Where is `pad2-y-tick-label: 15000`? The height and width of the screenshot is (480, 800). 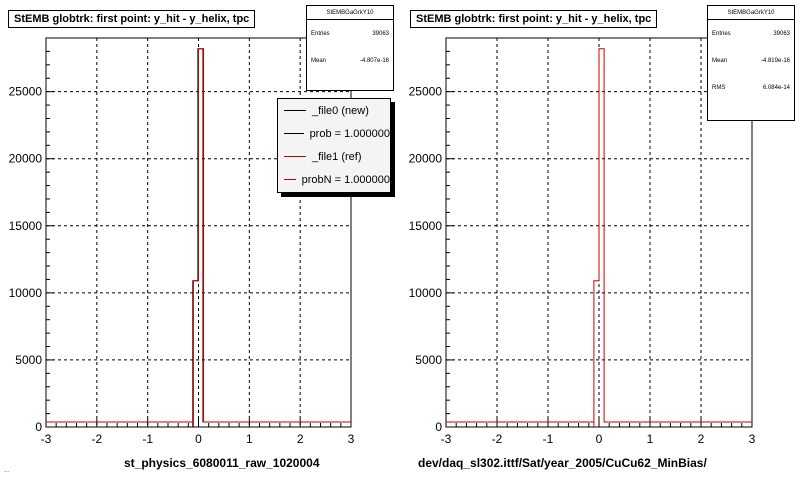 pad2-y-tick-label: 15000 is located at coordinates (426, 226).